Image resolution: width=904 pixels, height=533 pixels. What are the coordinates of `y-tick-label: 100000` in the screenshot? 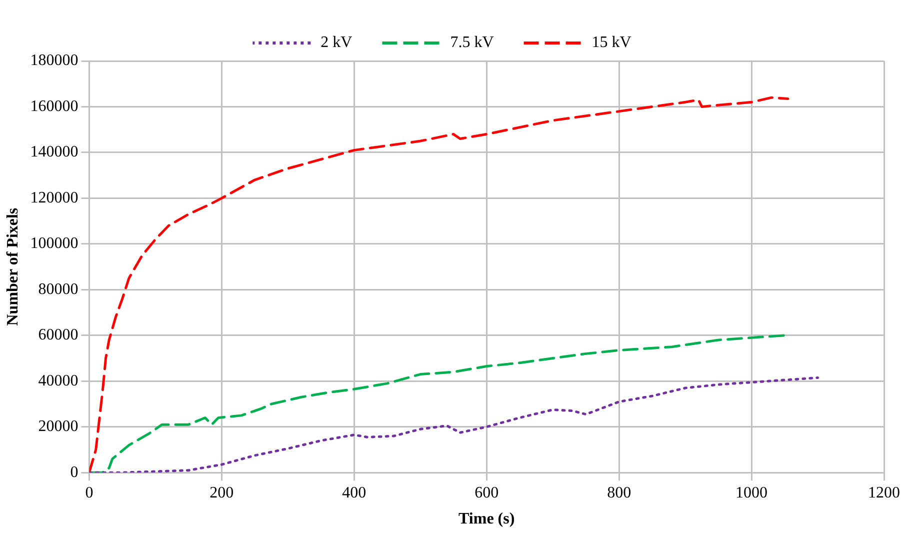 It's located at (54, 243).